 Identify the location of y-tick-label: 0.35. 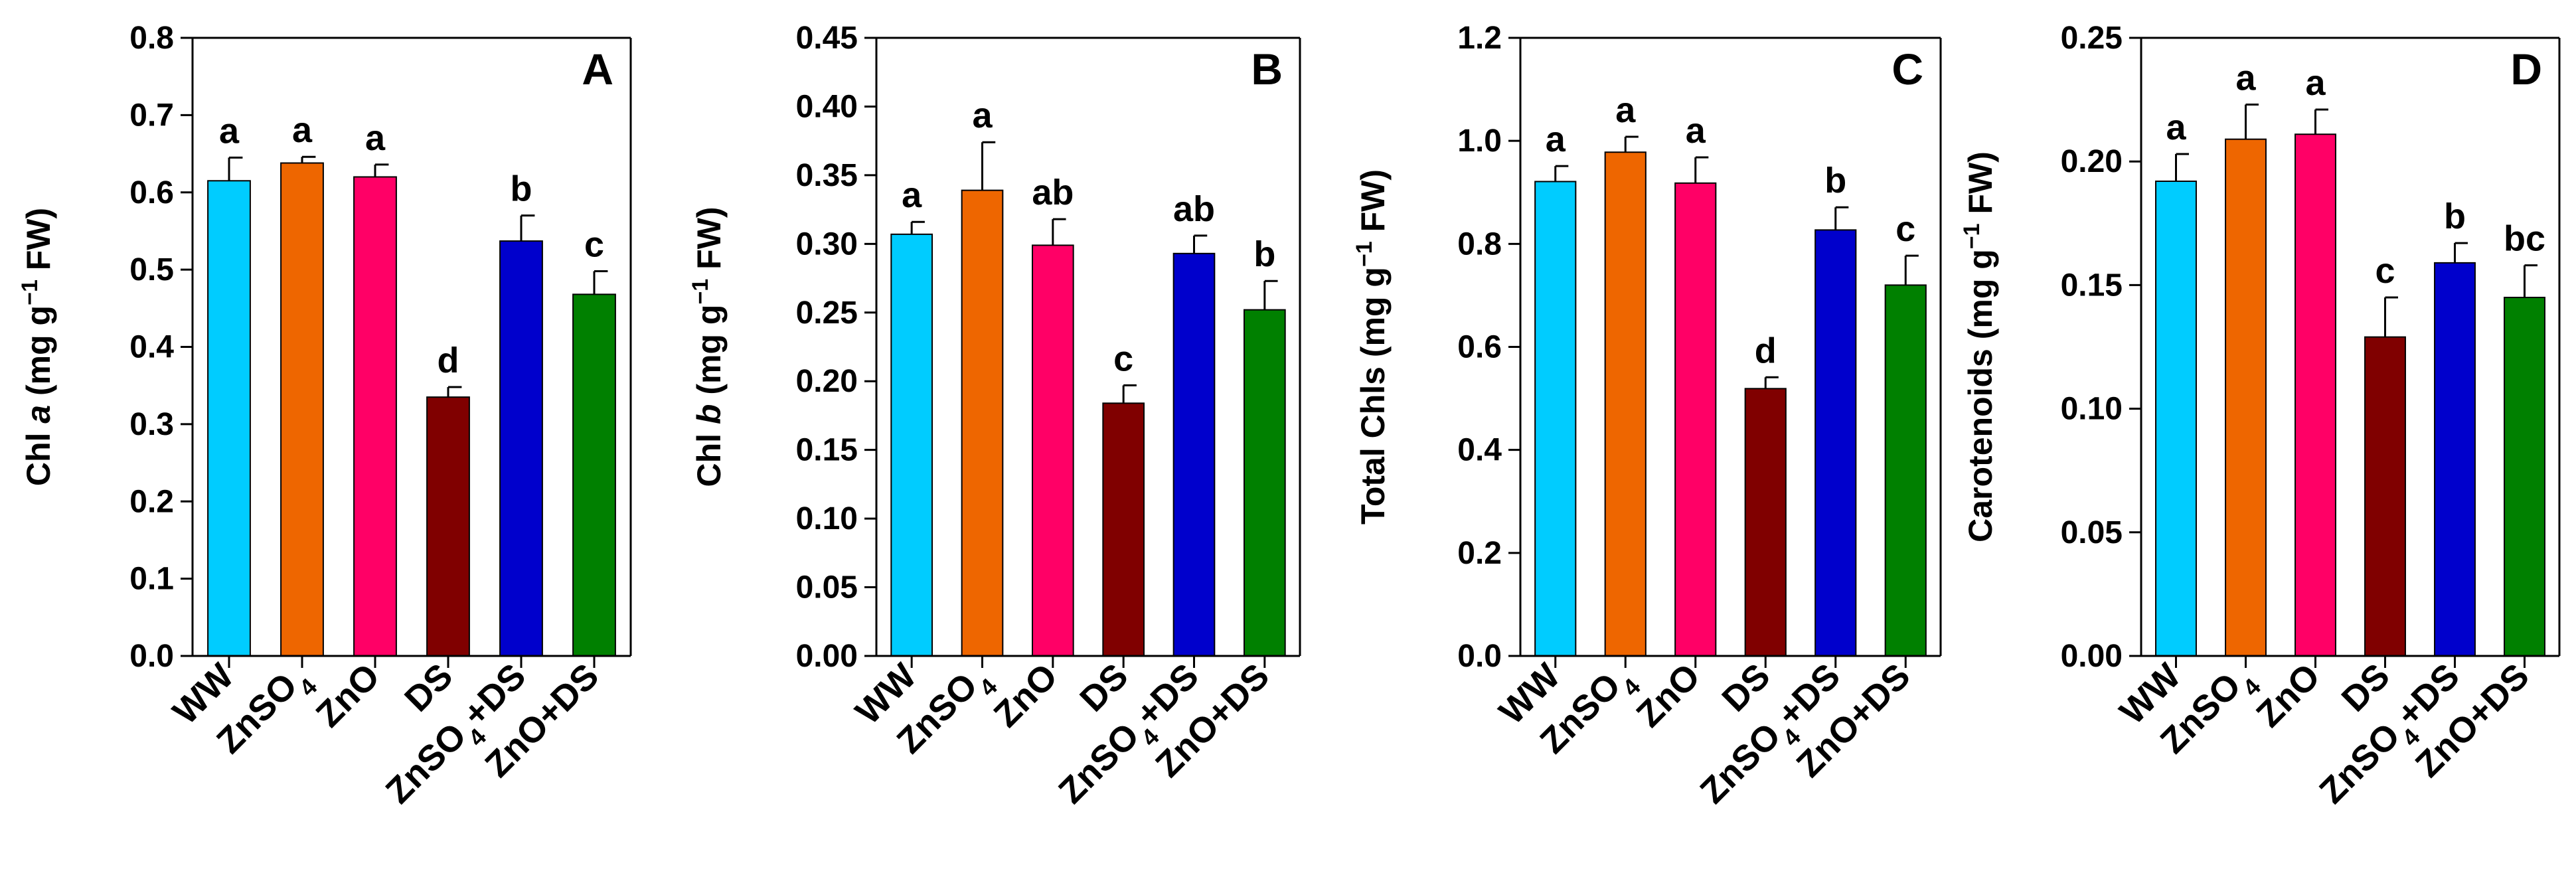
(827, 175).